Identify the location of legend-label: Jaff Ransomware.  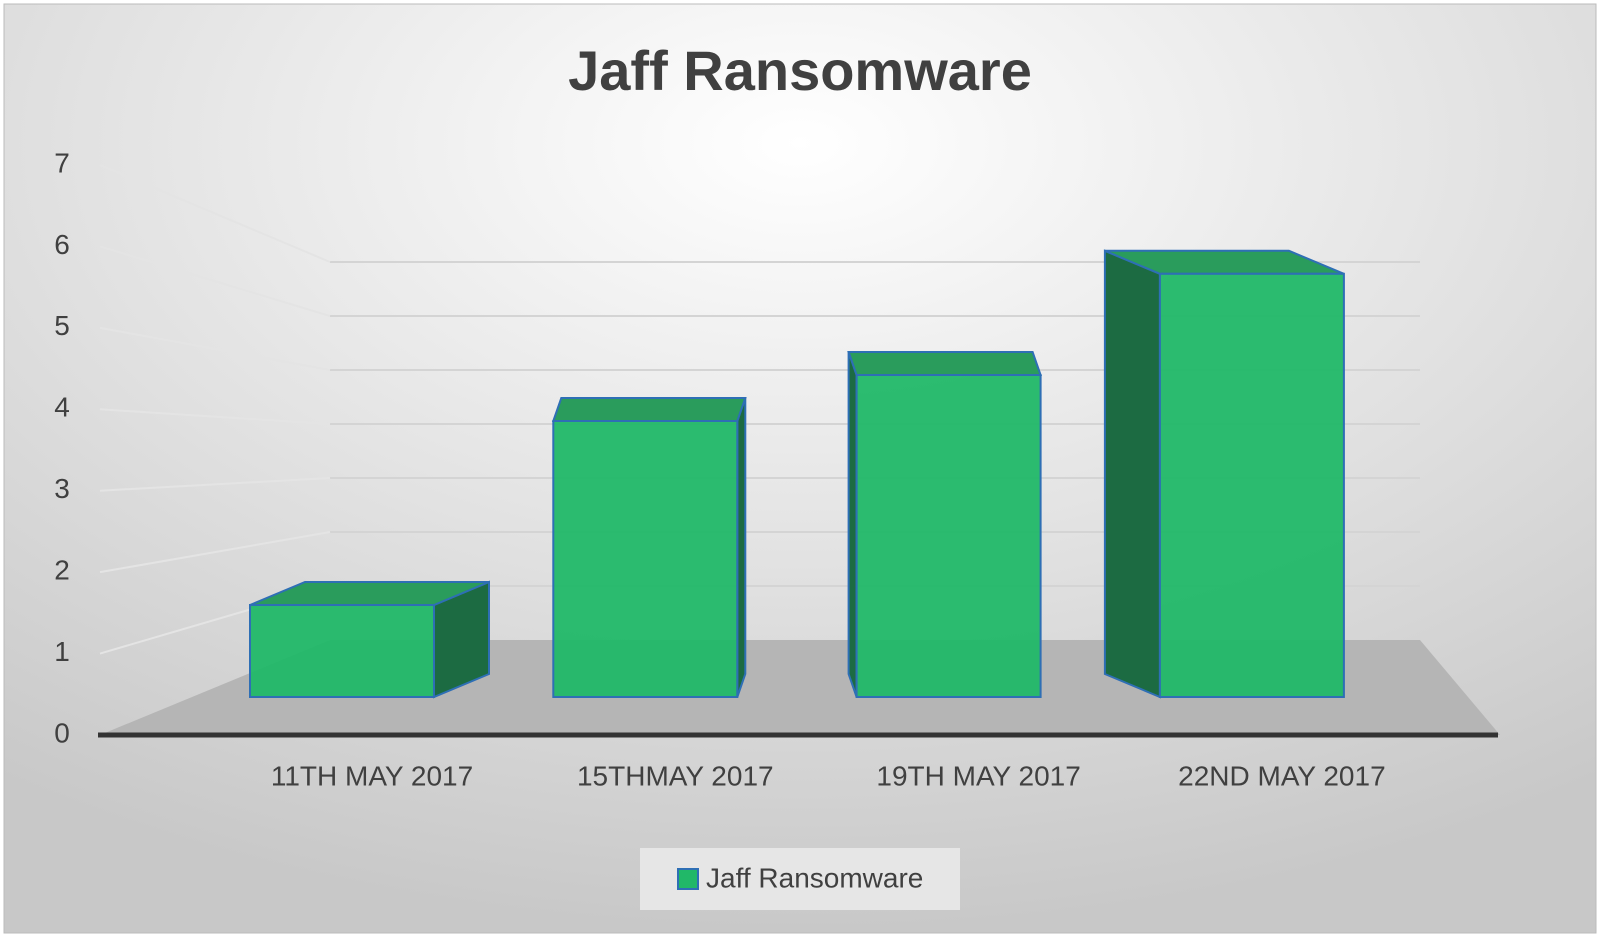
(814, 877).